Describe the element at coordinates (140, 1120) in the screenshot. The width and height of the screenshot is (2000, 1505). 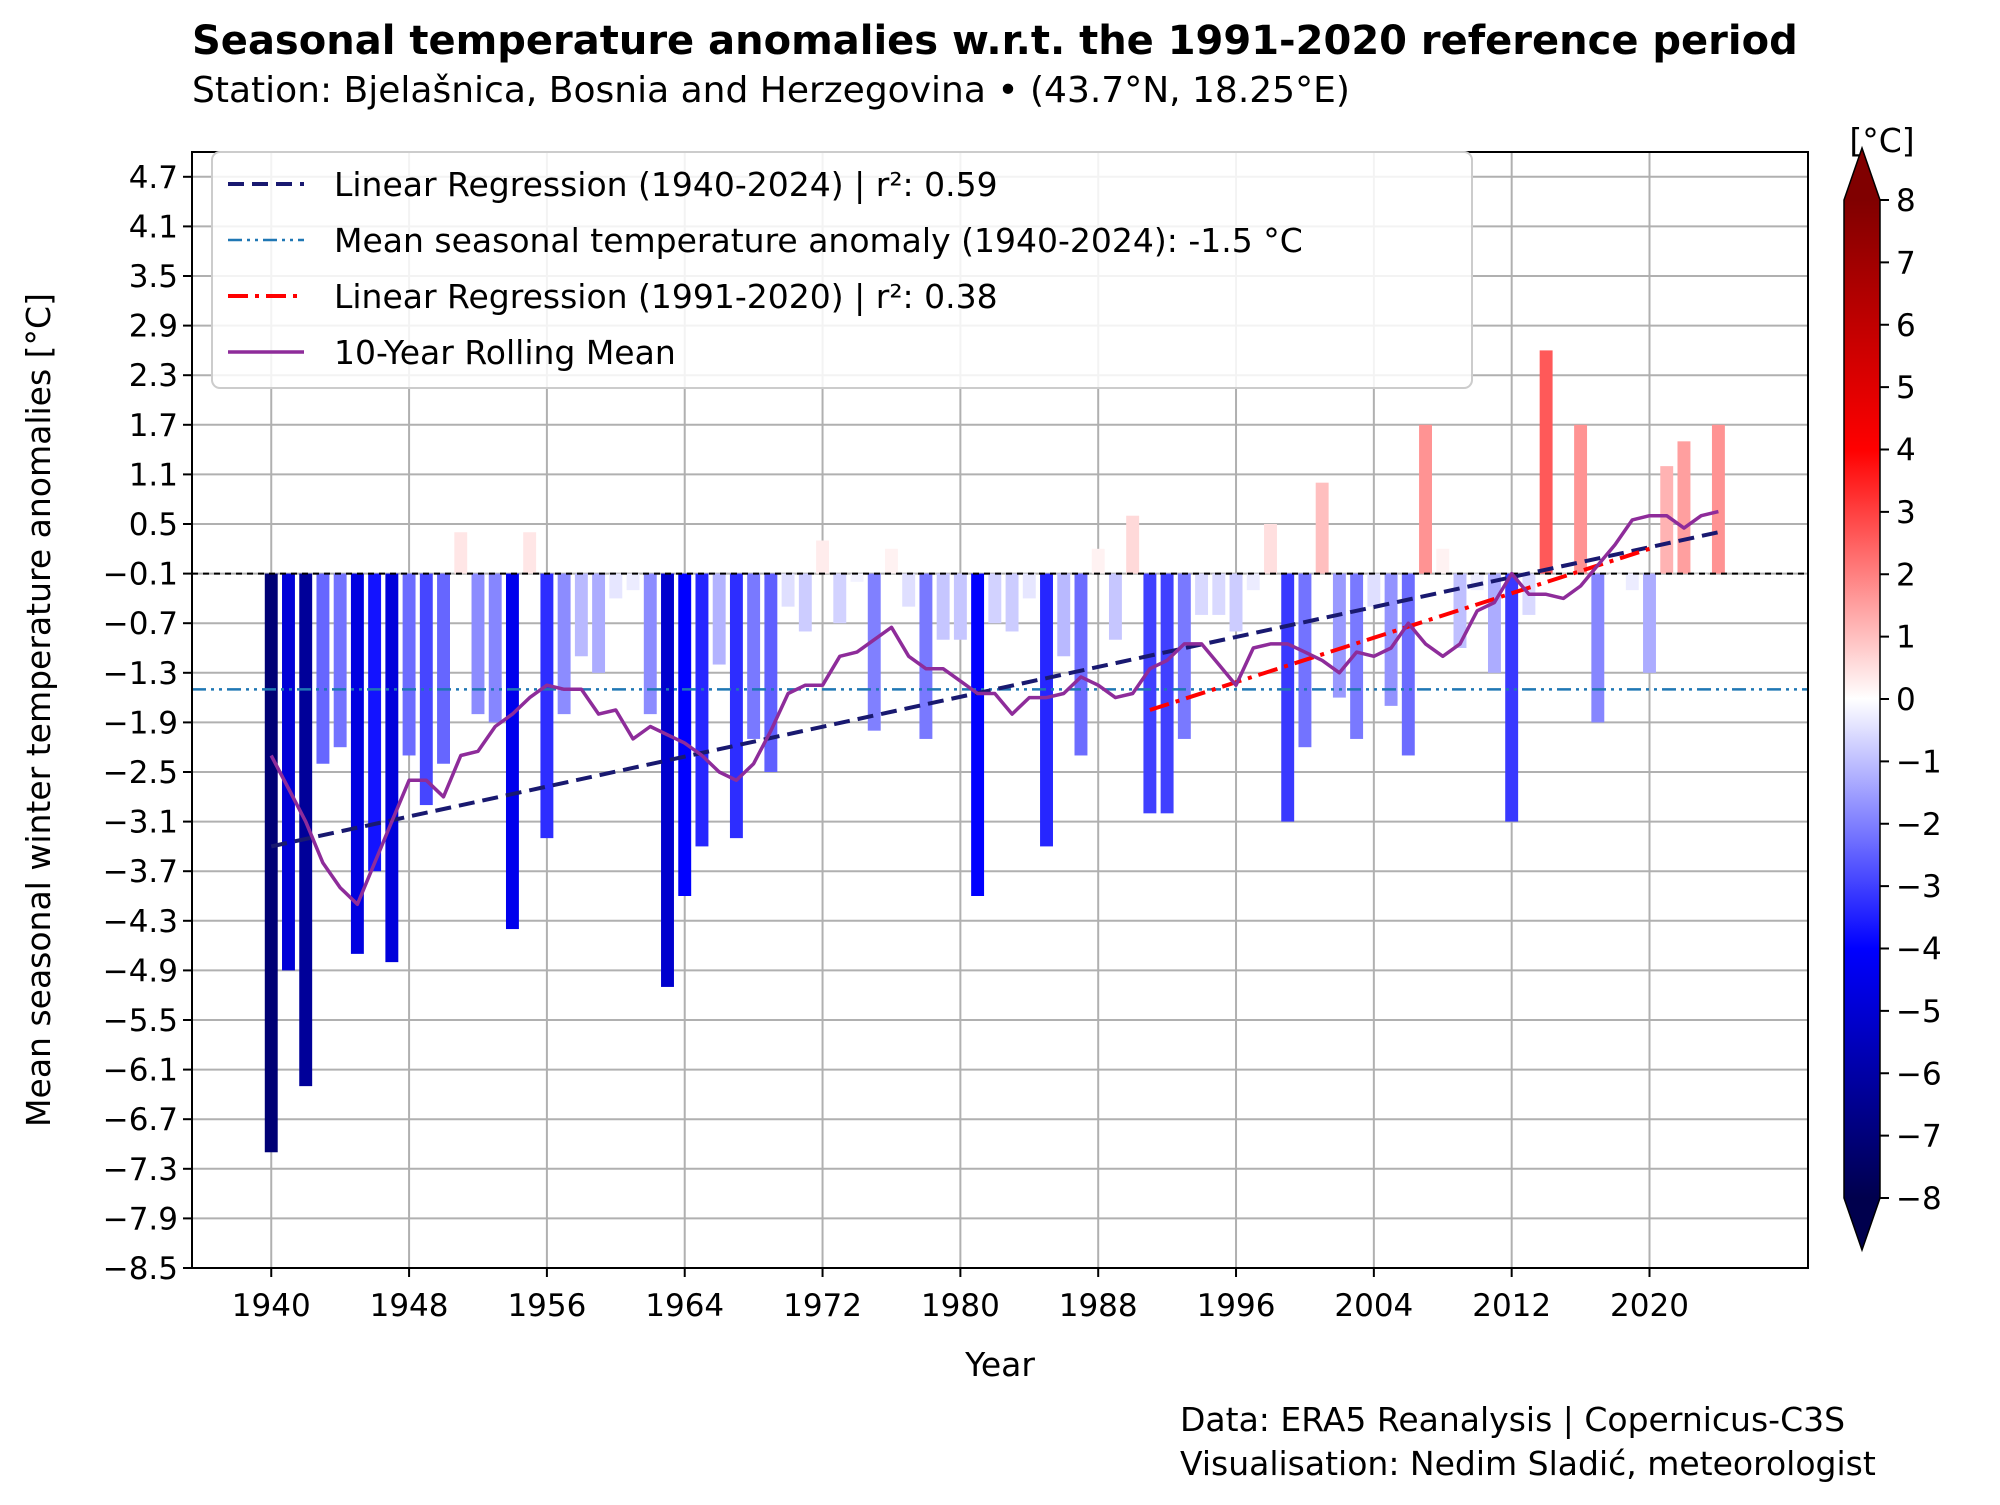
I see `y-tick-label: −6.7` at that location.